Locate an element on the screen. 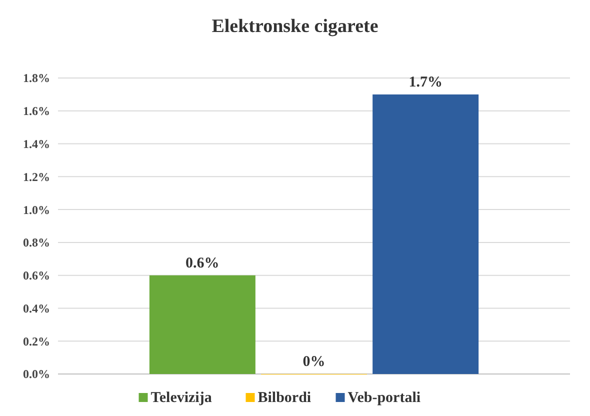 This screenshot has width=590, height=416. y-tick-label: 0.4% is located at coordinates (36, 308).